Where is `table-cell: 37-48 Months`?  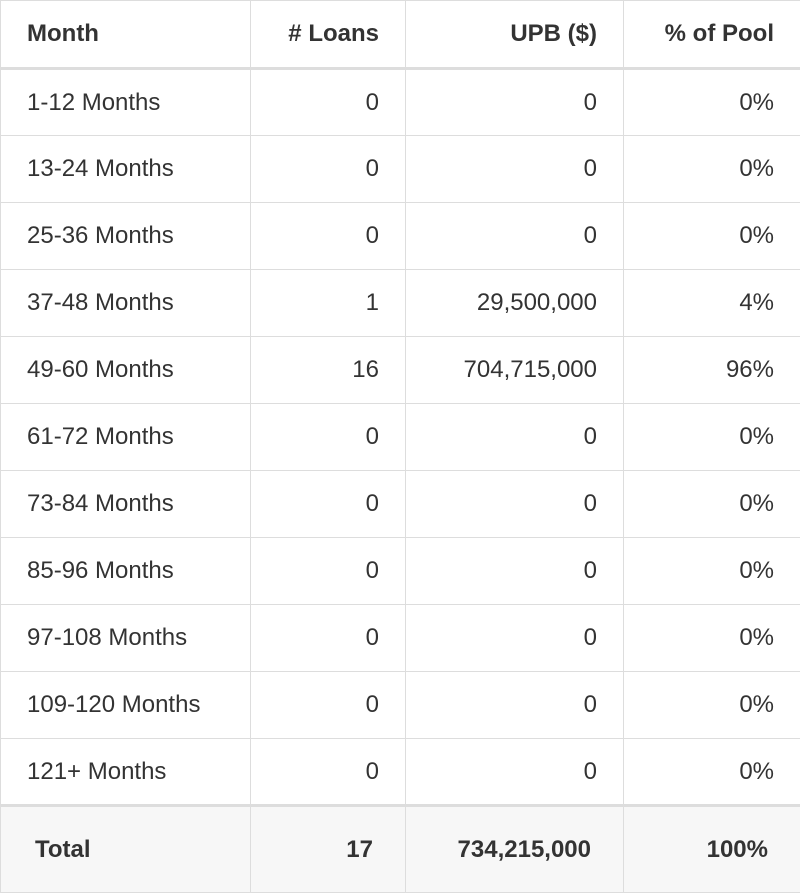 table-cell: 37-48 Months is located at coordinates (125, 303).